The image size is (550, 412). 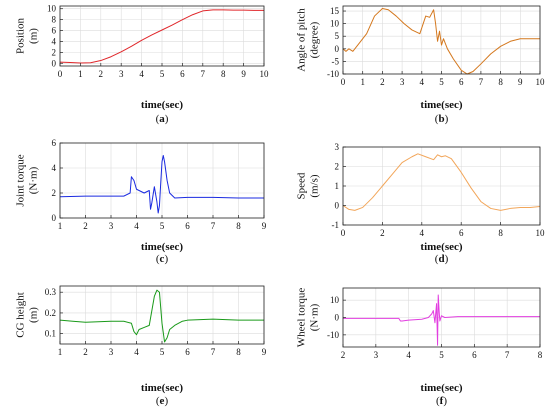 What do you see at coordinates (337, 147) in the screenshot?
I see `y-tick-label: 3` at bounding box center [337, 147].